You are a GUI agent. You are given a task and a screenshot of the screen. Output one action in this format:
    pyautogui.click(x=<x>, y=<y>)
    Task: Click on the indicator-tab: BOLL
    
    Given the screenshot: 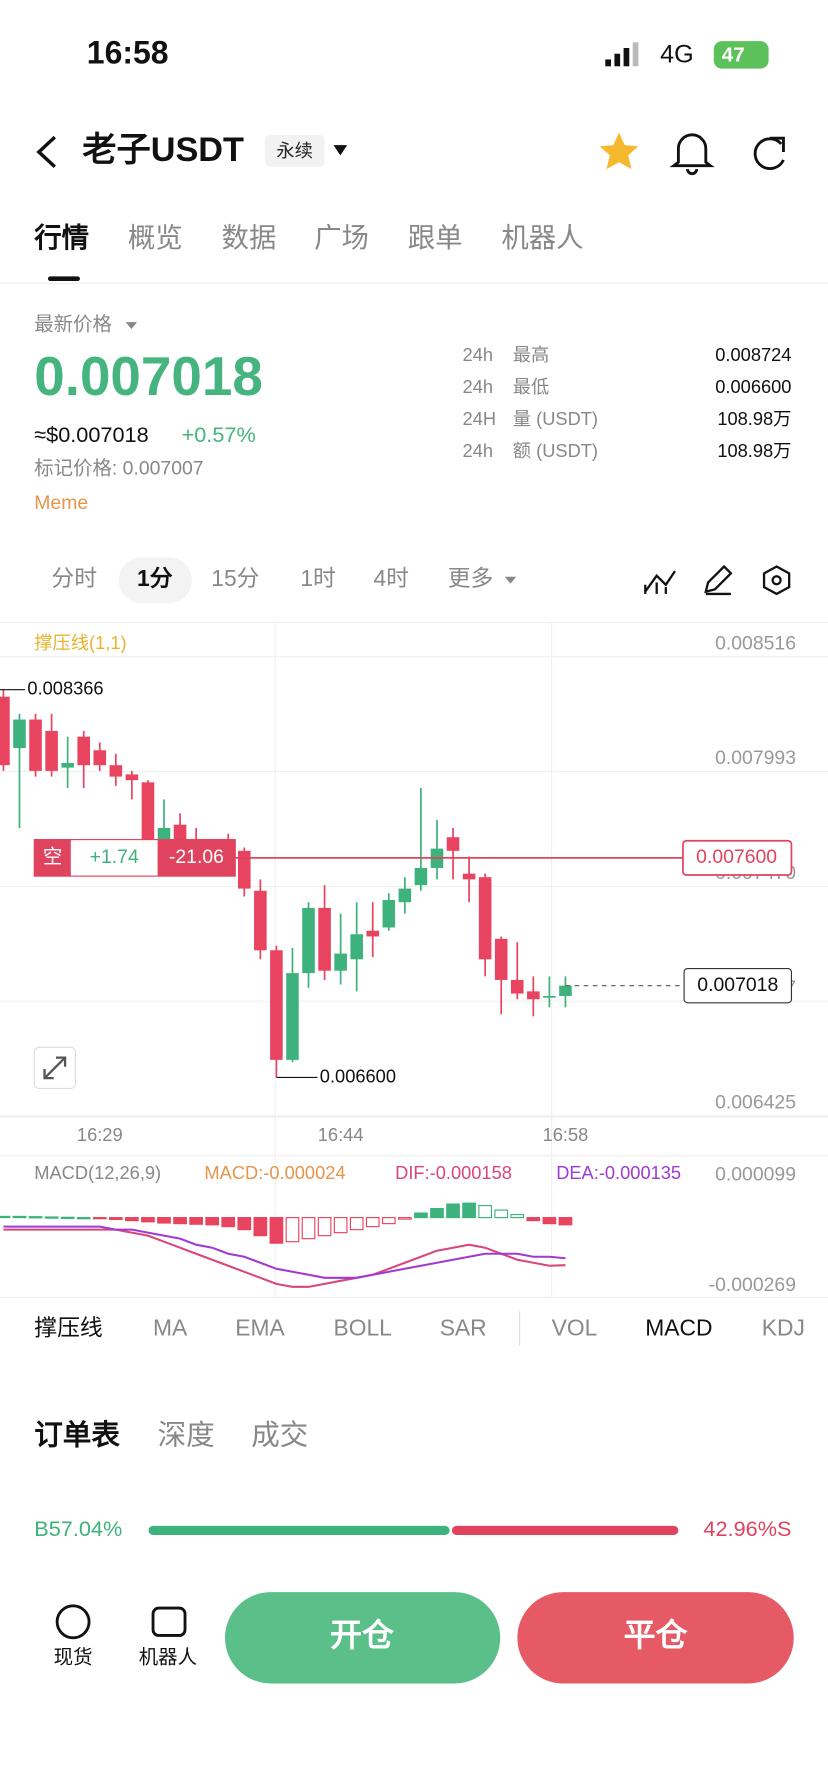 What is the action you would take?
    pyautogui.click(x=362, y=1327)
    